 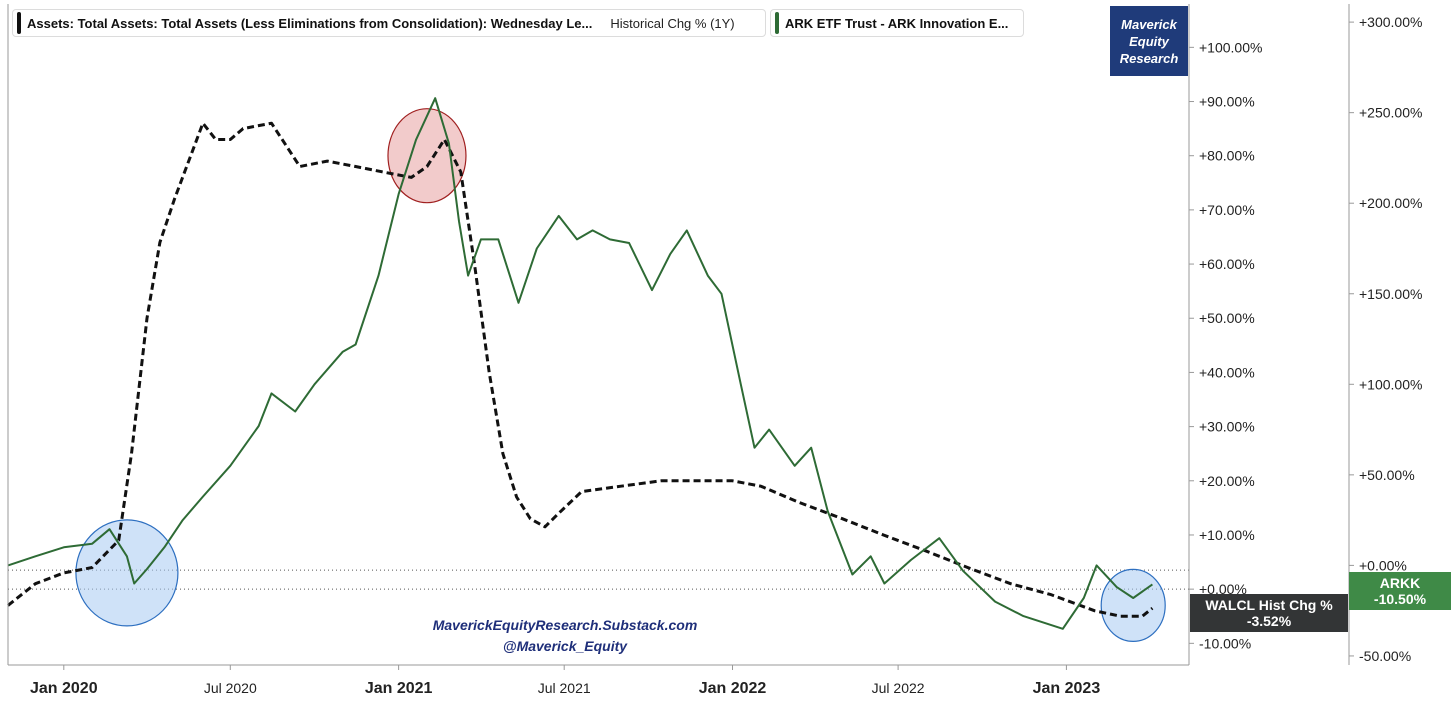 What do you see at coordinates (1227, 427) in the screenshot?
I see `left-axis-tick-label-7: +30.00%` at bounding box center [1227, 427].